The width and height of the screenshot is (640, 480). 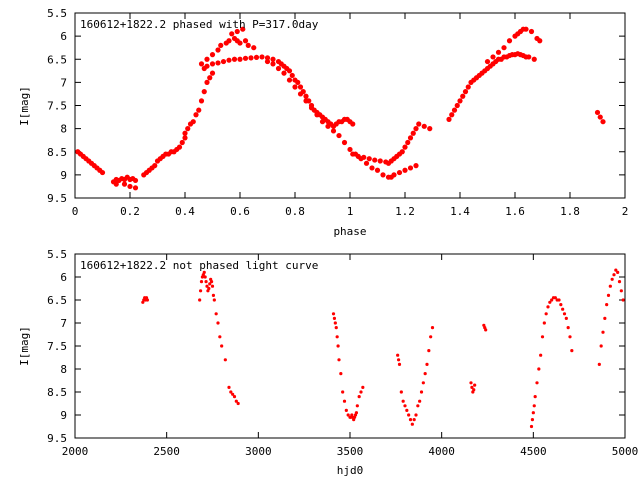 I want to click on x-tick-label: 1.2, so click(x=405, y=211).